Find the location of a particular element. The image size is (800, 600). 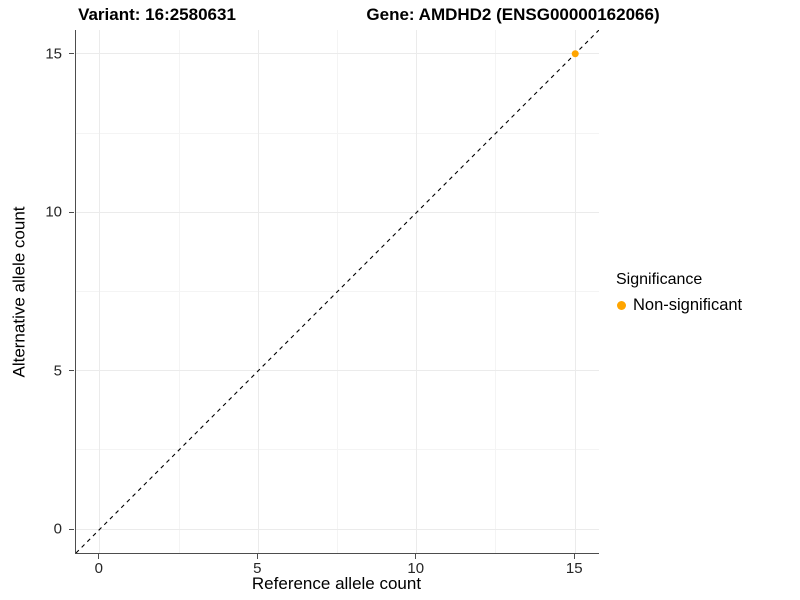

legend-entries: Non-significant is located at coordinates (679, 305).